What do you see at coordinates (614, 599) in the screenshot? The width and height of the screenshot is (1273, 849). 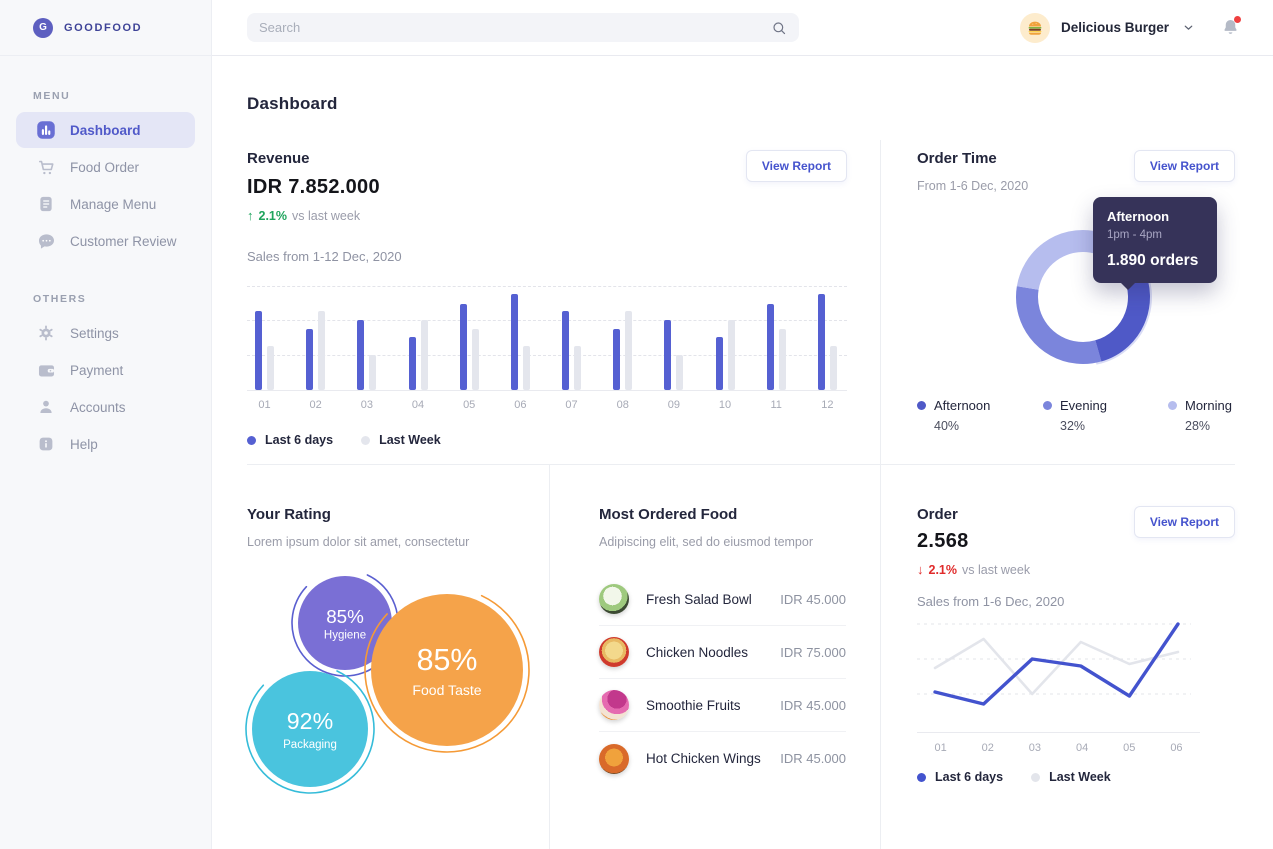 I see `salad-image` at bounding box center [614, 599].